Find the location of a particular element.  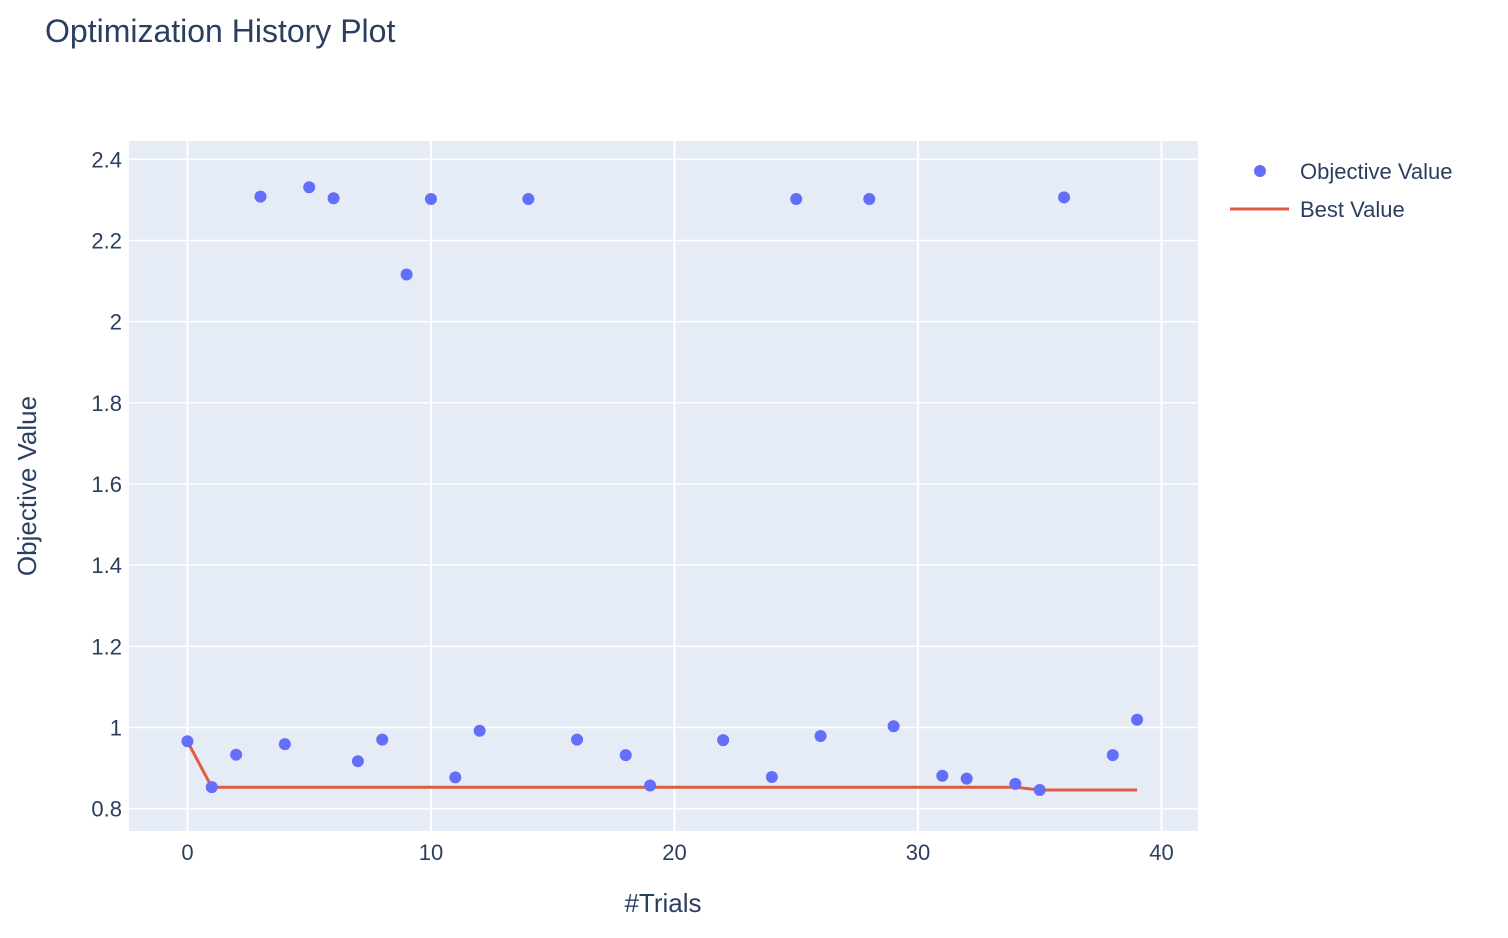

y-tick-label: 1.2 is located at coordinates (106, 646).